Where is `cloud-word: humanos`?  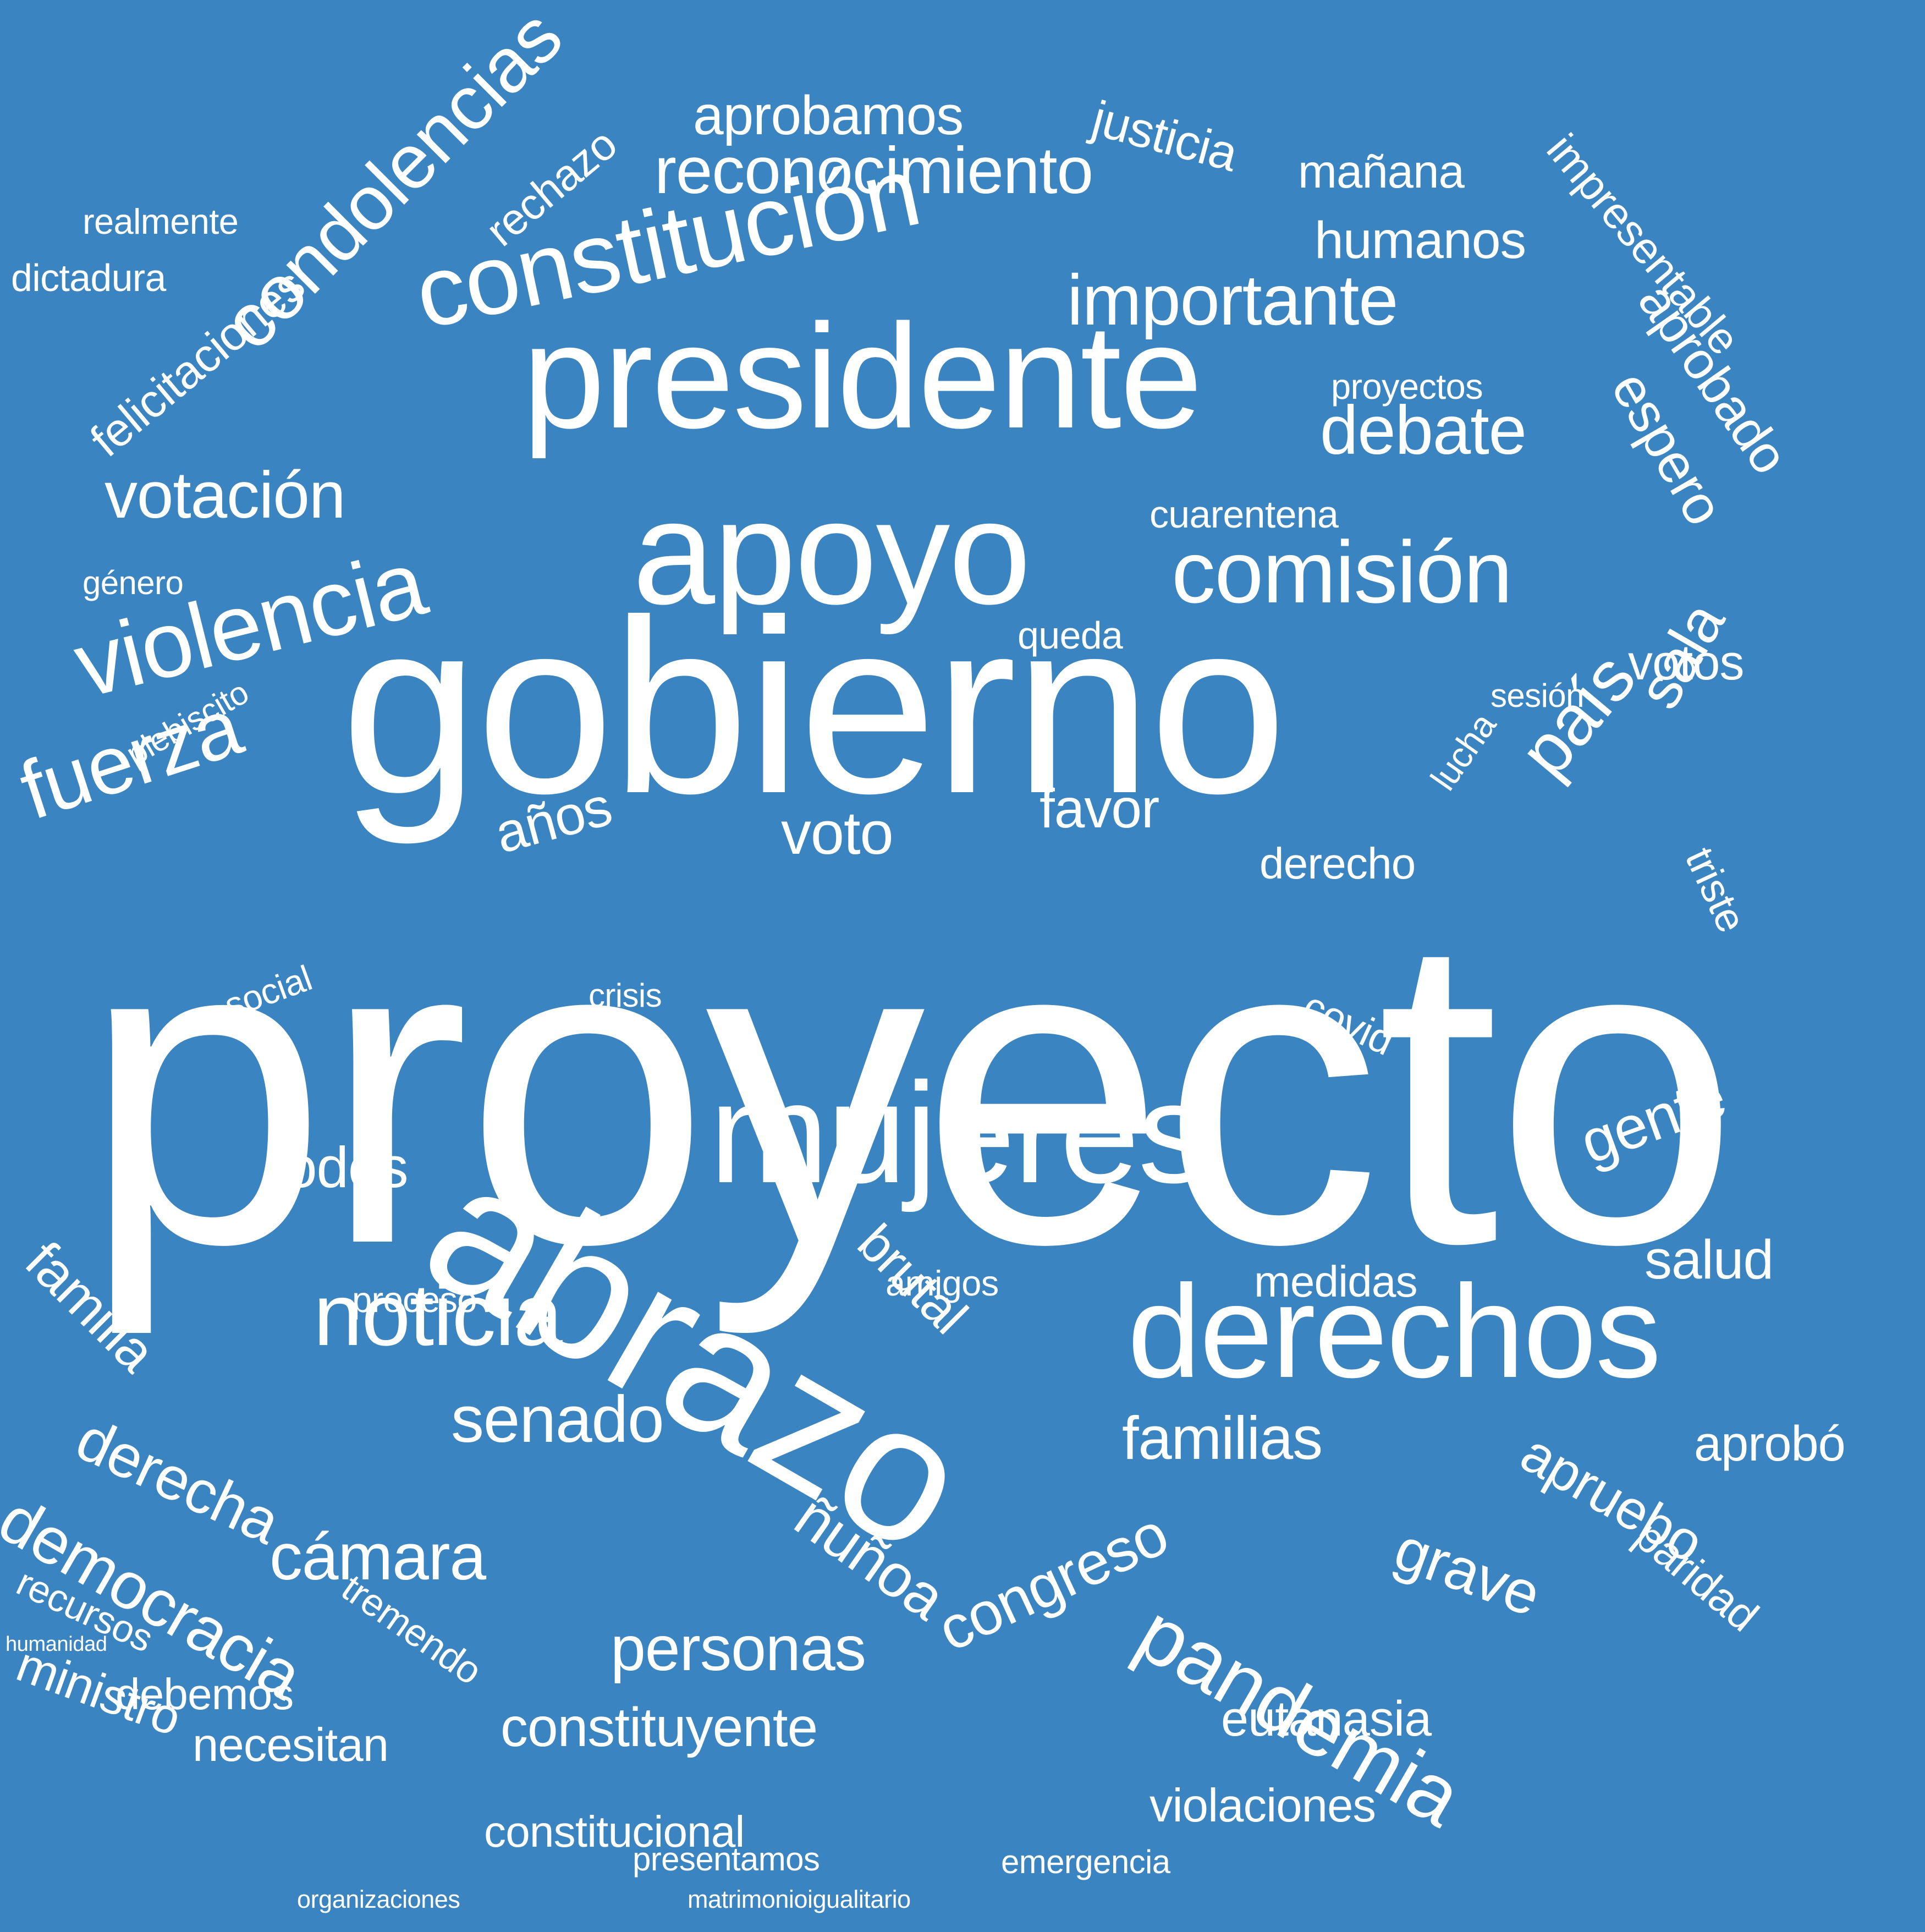
cloud-word: humanos is located at coordinates (1420, 240).